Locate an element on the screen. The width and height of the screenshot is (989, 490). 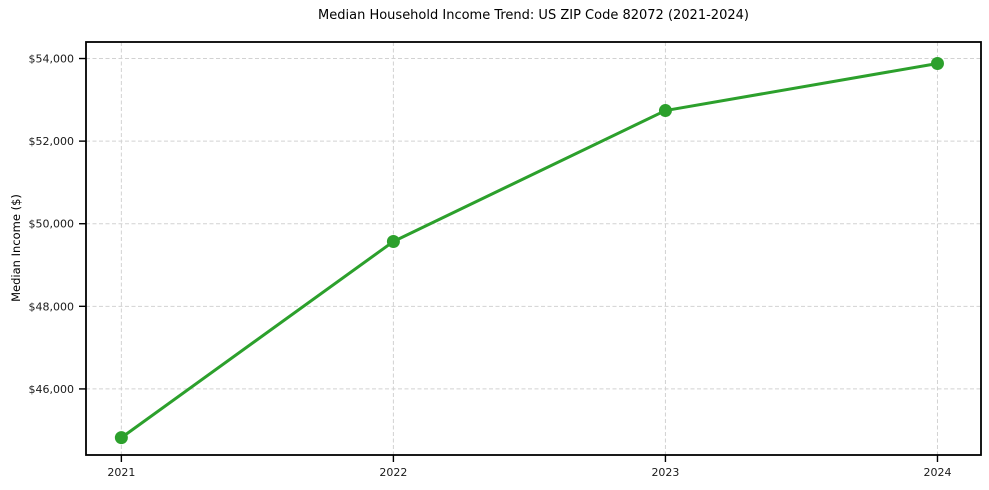
y-tick-label: $46,000 is located at coordinates (52, 389).